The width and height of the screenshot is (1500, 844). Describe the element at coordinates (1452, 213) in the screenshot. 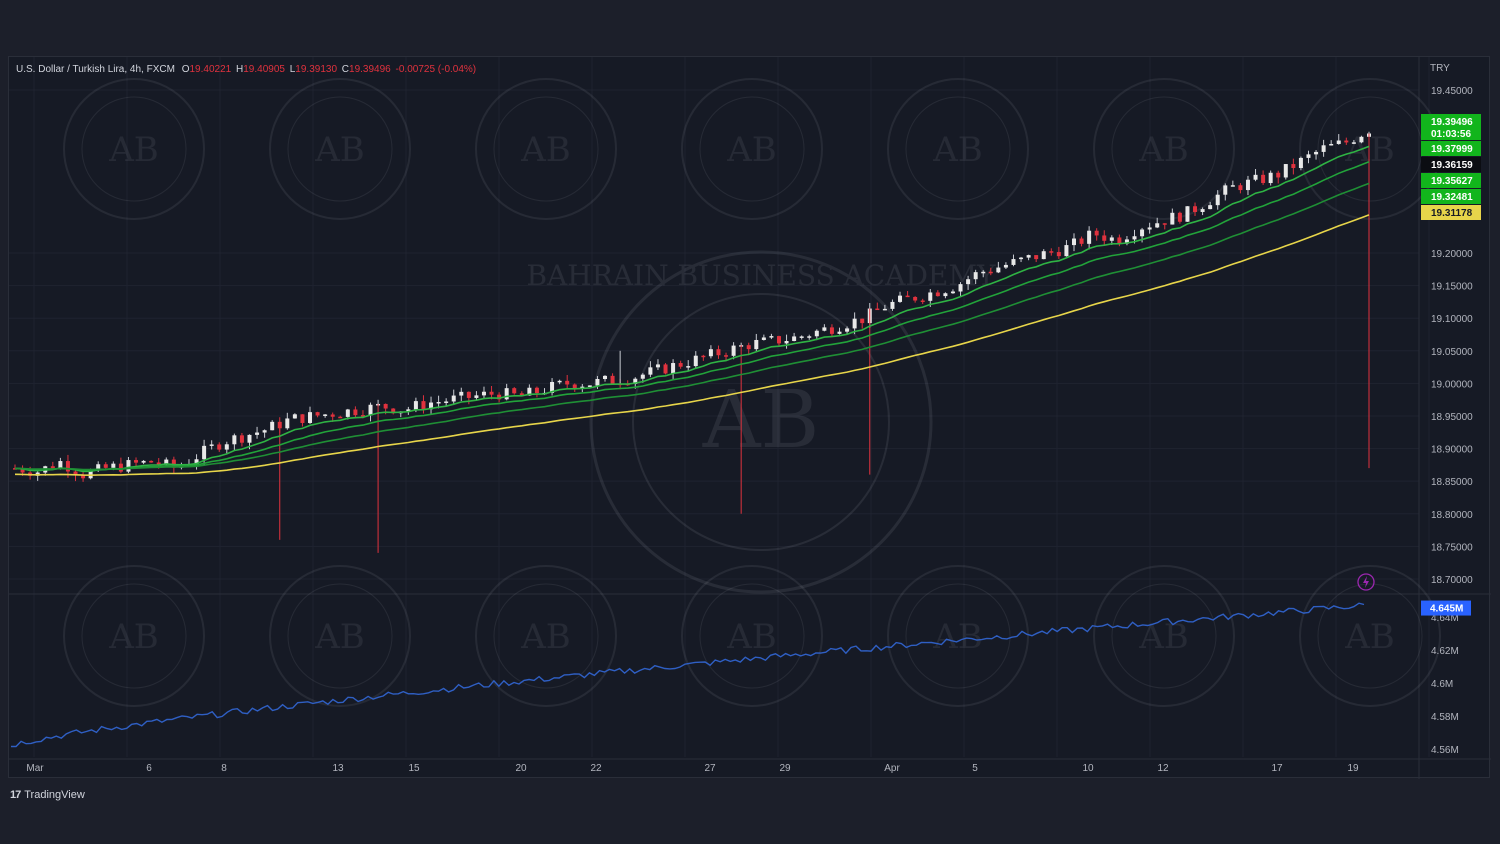

I see `price-tag-value: 19.31178` at that location.